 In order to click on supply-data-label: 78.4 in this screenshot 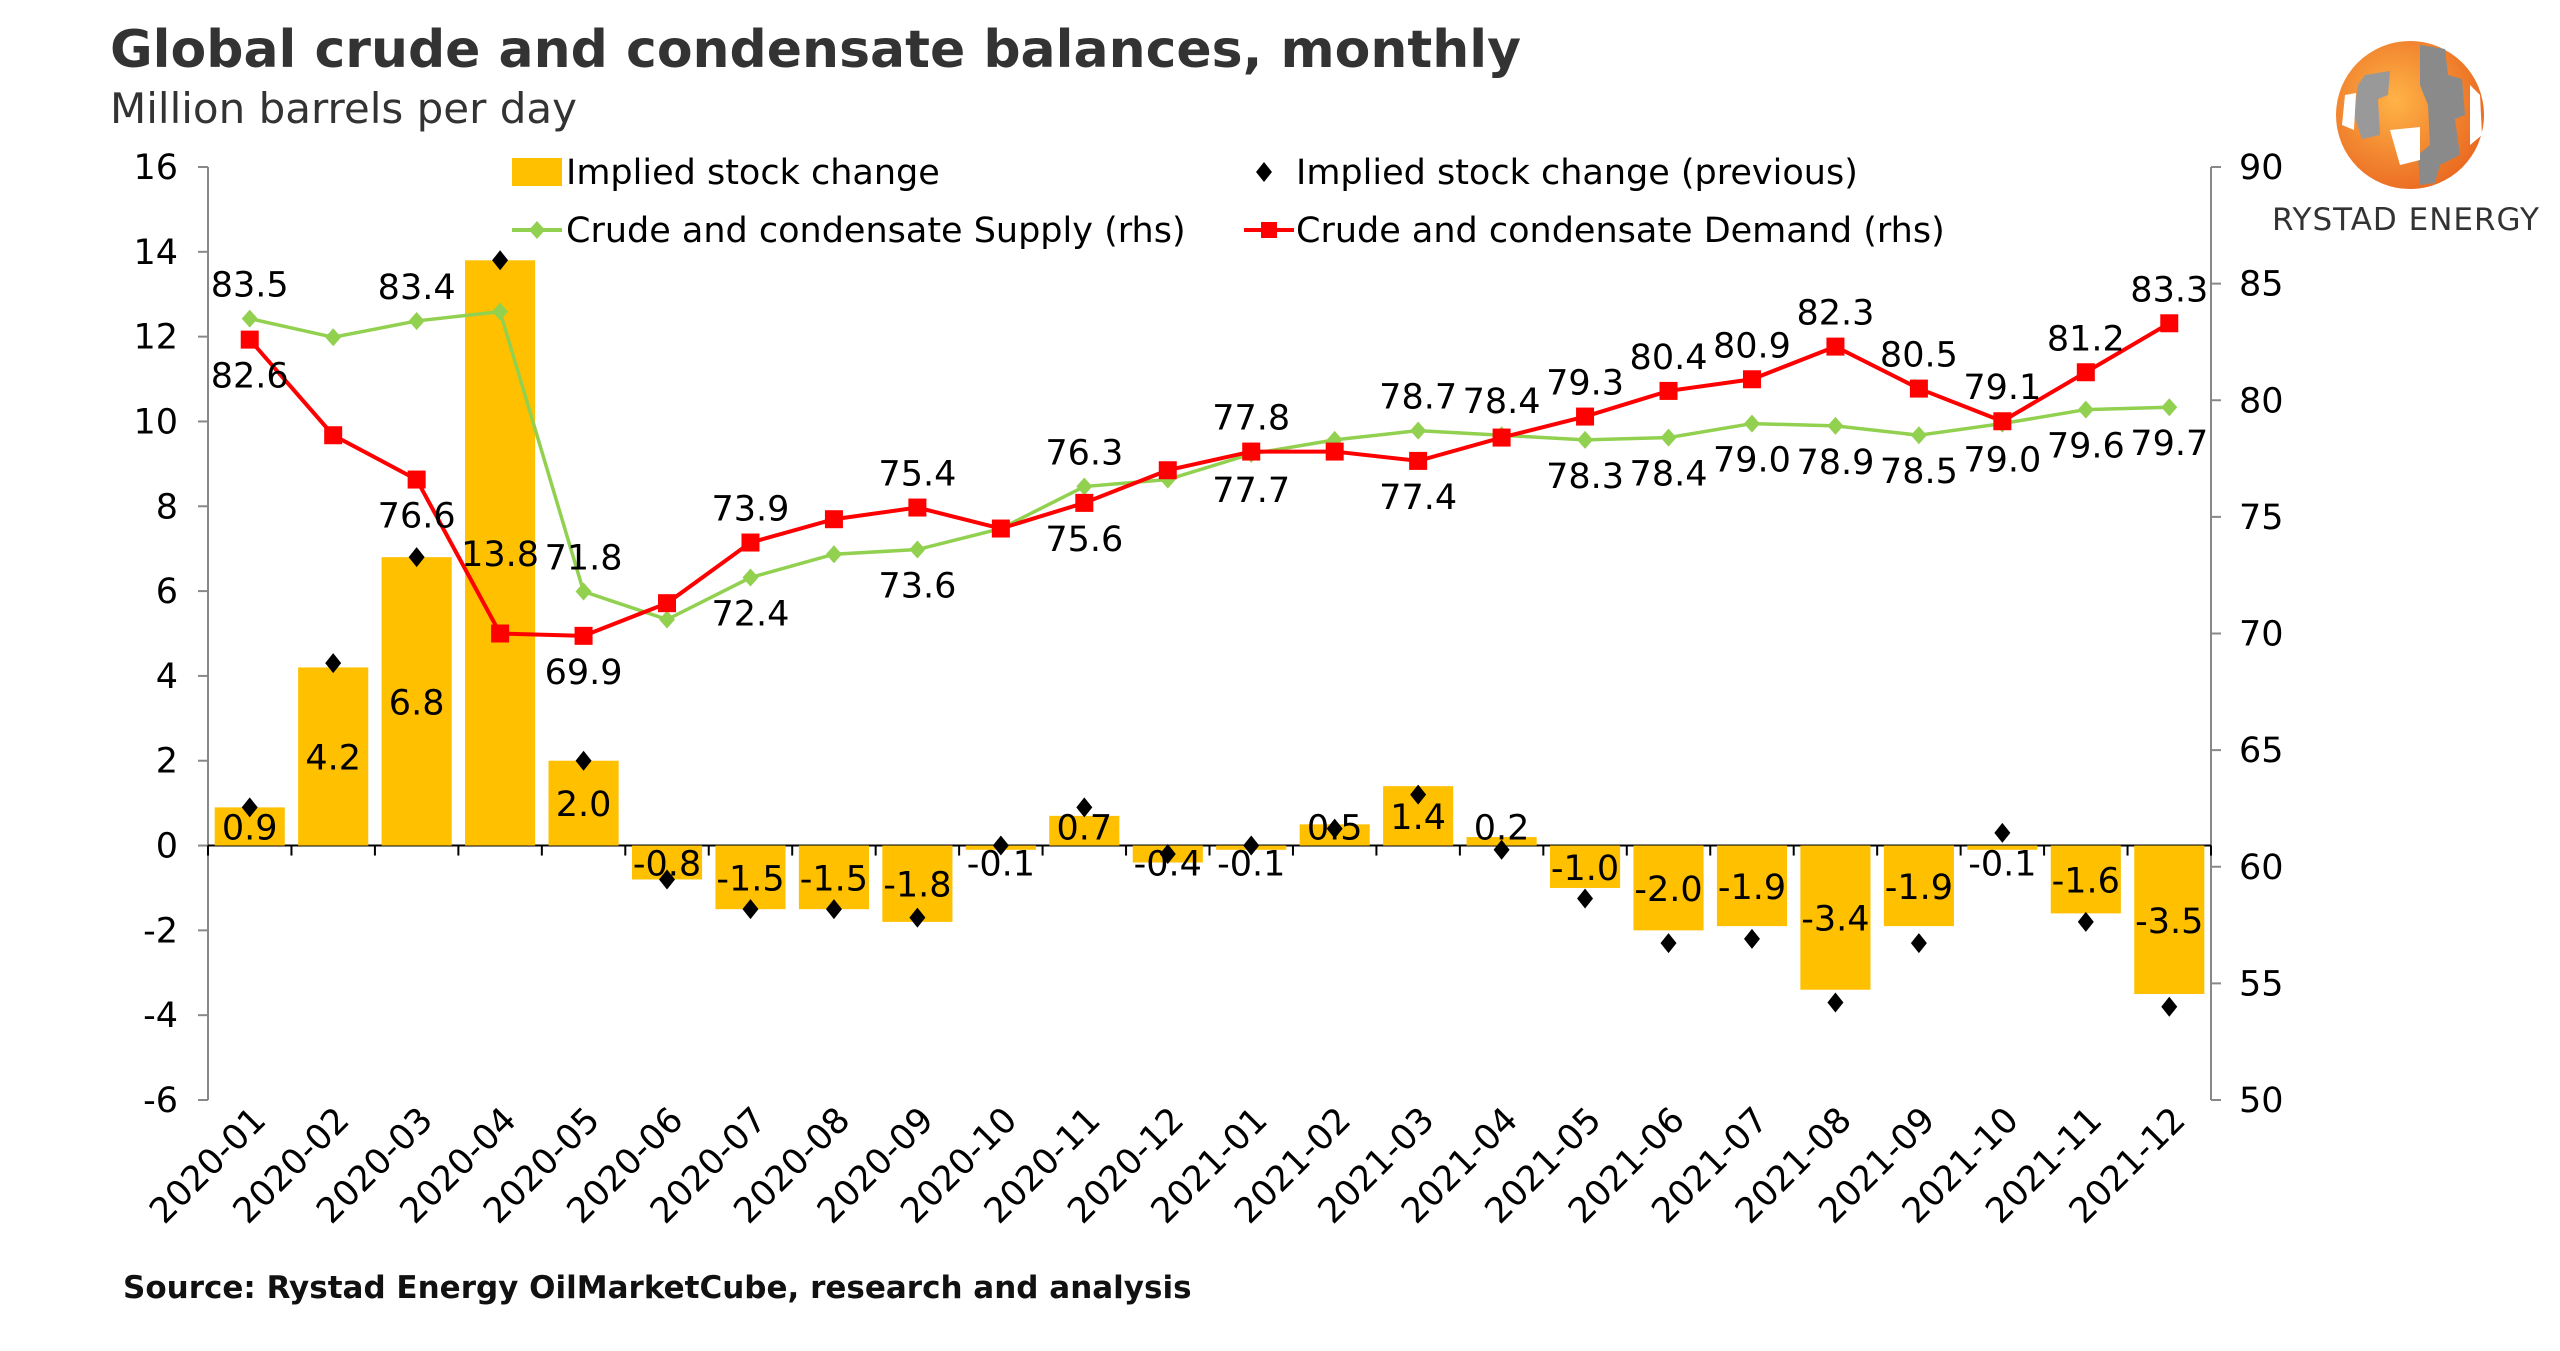, I will do `click(1669, 475)`.